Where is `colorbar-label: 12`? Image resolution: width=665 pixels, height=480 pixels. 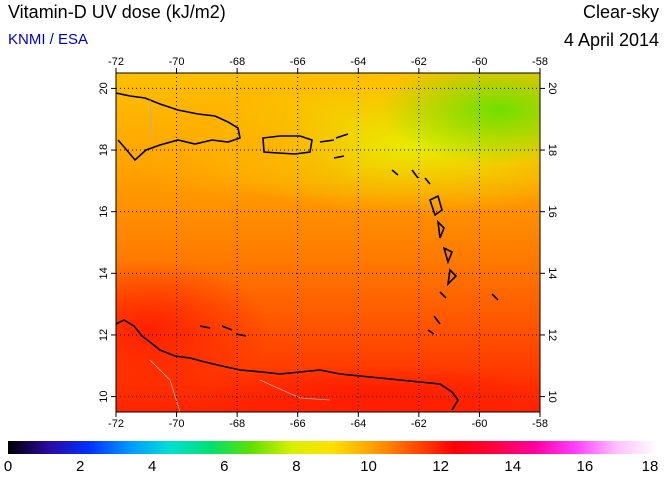
colorbar-label: 12 is located at coordinates (440, 466).